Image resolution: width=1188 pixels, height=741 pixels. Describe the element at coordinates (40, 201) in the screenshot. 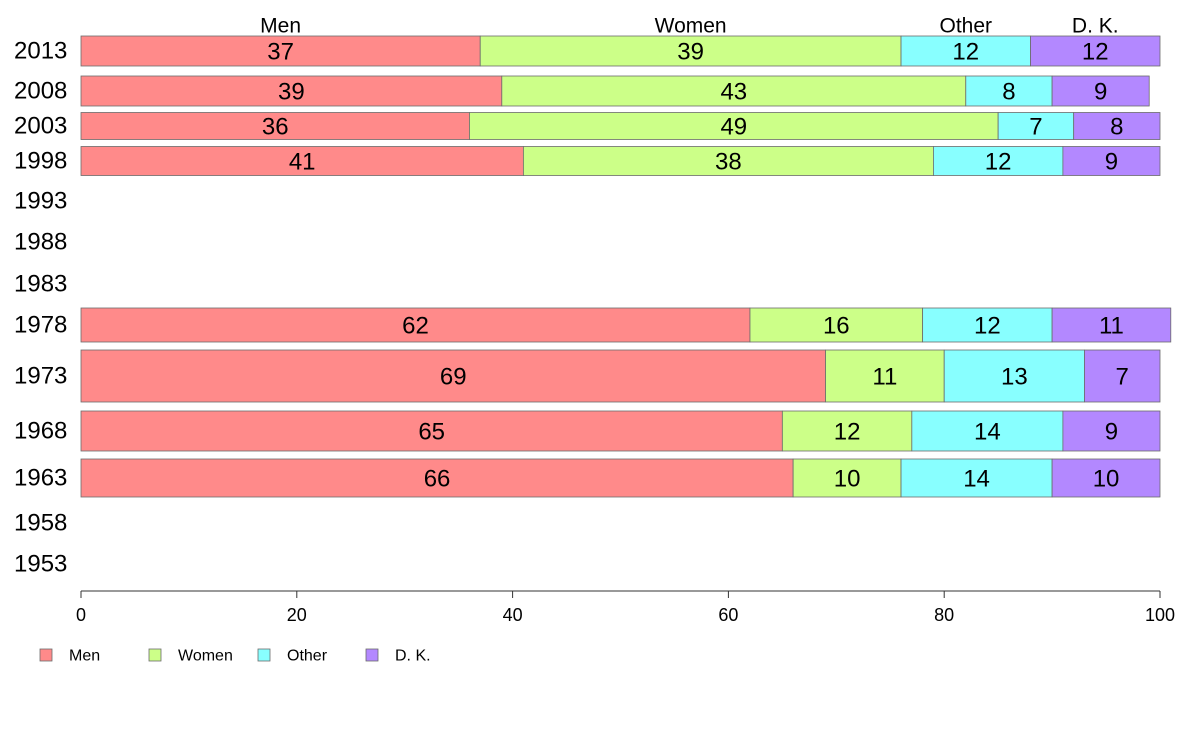

I see `year-label-1993: 1993` at that location.